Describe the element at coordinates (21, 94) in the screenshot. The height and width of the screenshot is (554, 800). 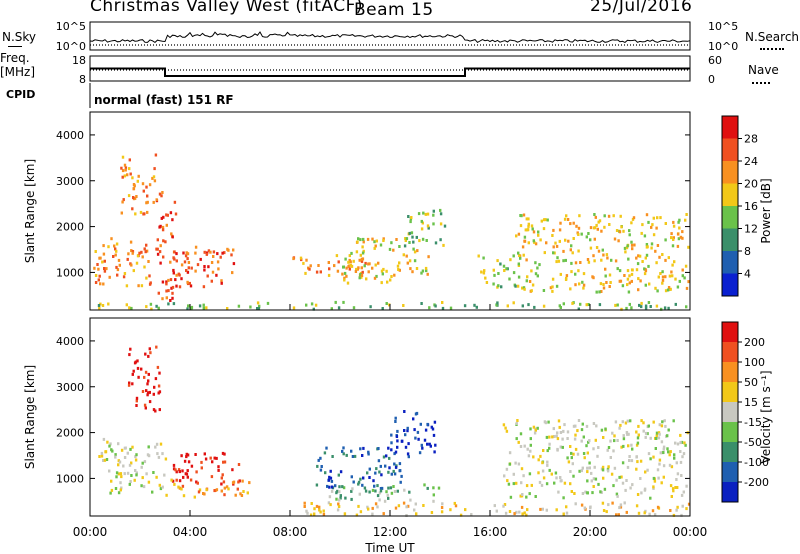
I see `cpid-label: CPID` at that location.